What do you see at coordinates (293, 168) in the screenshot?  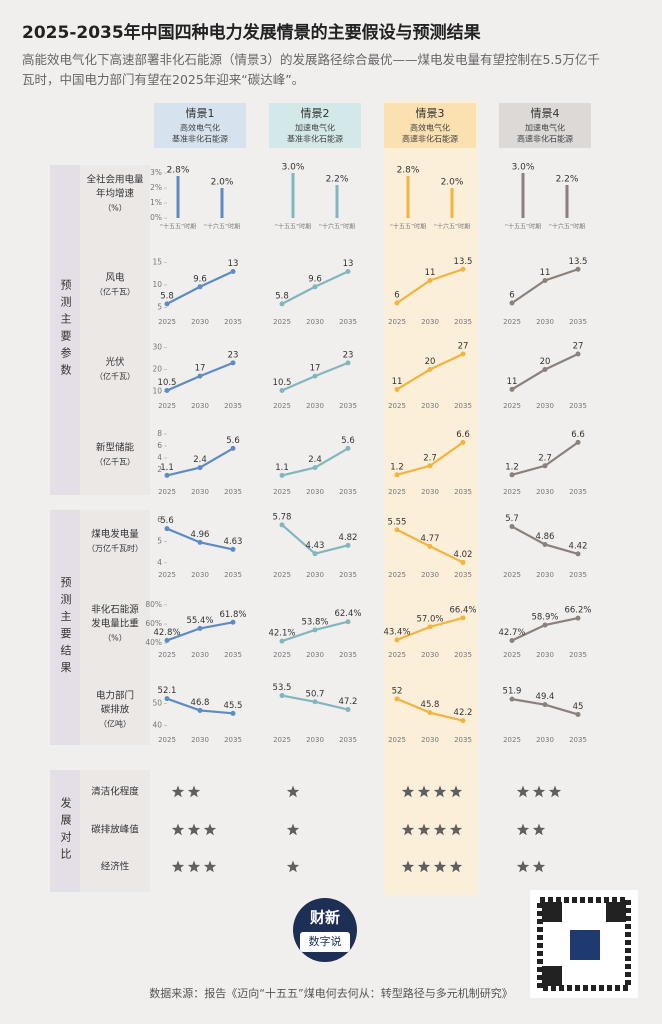 I see `value-label: 3.0%` at bounding box center [293, 168].